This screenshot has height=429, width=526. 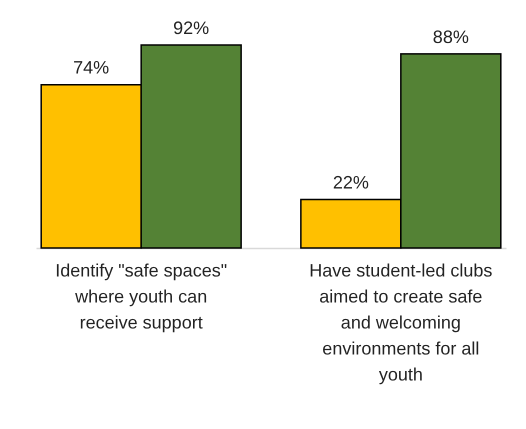 What do you see at coordinates (400, 322) in the screenshot?
I see `x-tick-label: Have student-led clubs aimed to create safe and welcoming environments for all youth` at bounding box center [400, 322].